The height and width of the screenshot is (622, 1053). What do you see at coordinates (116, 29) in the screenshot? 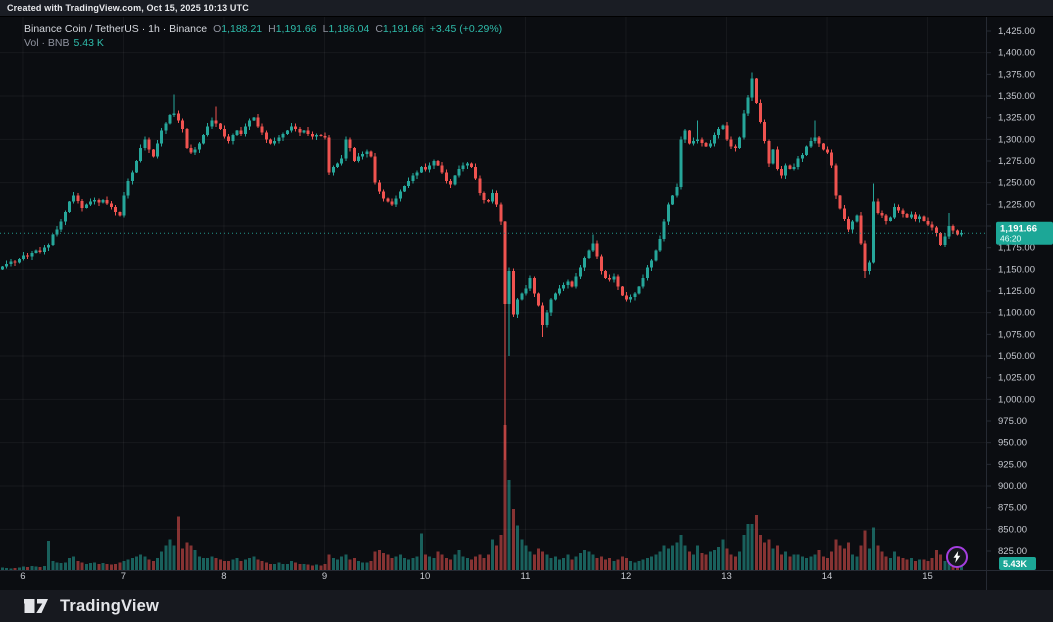
I see `symbol-title: Binance Coin / TetherUS · 1h · Binance` at bounding box center [116, 29].